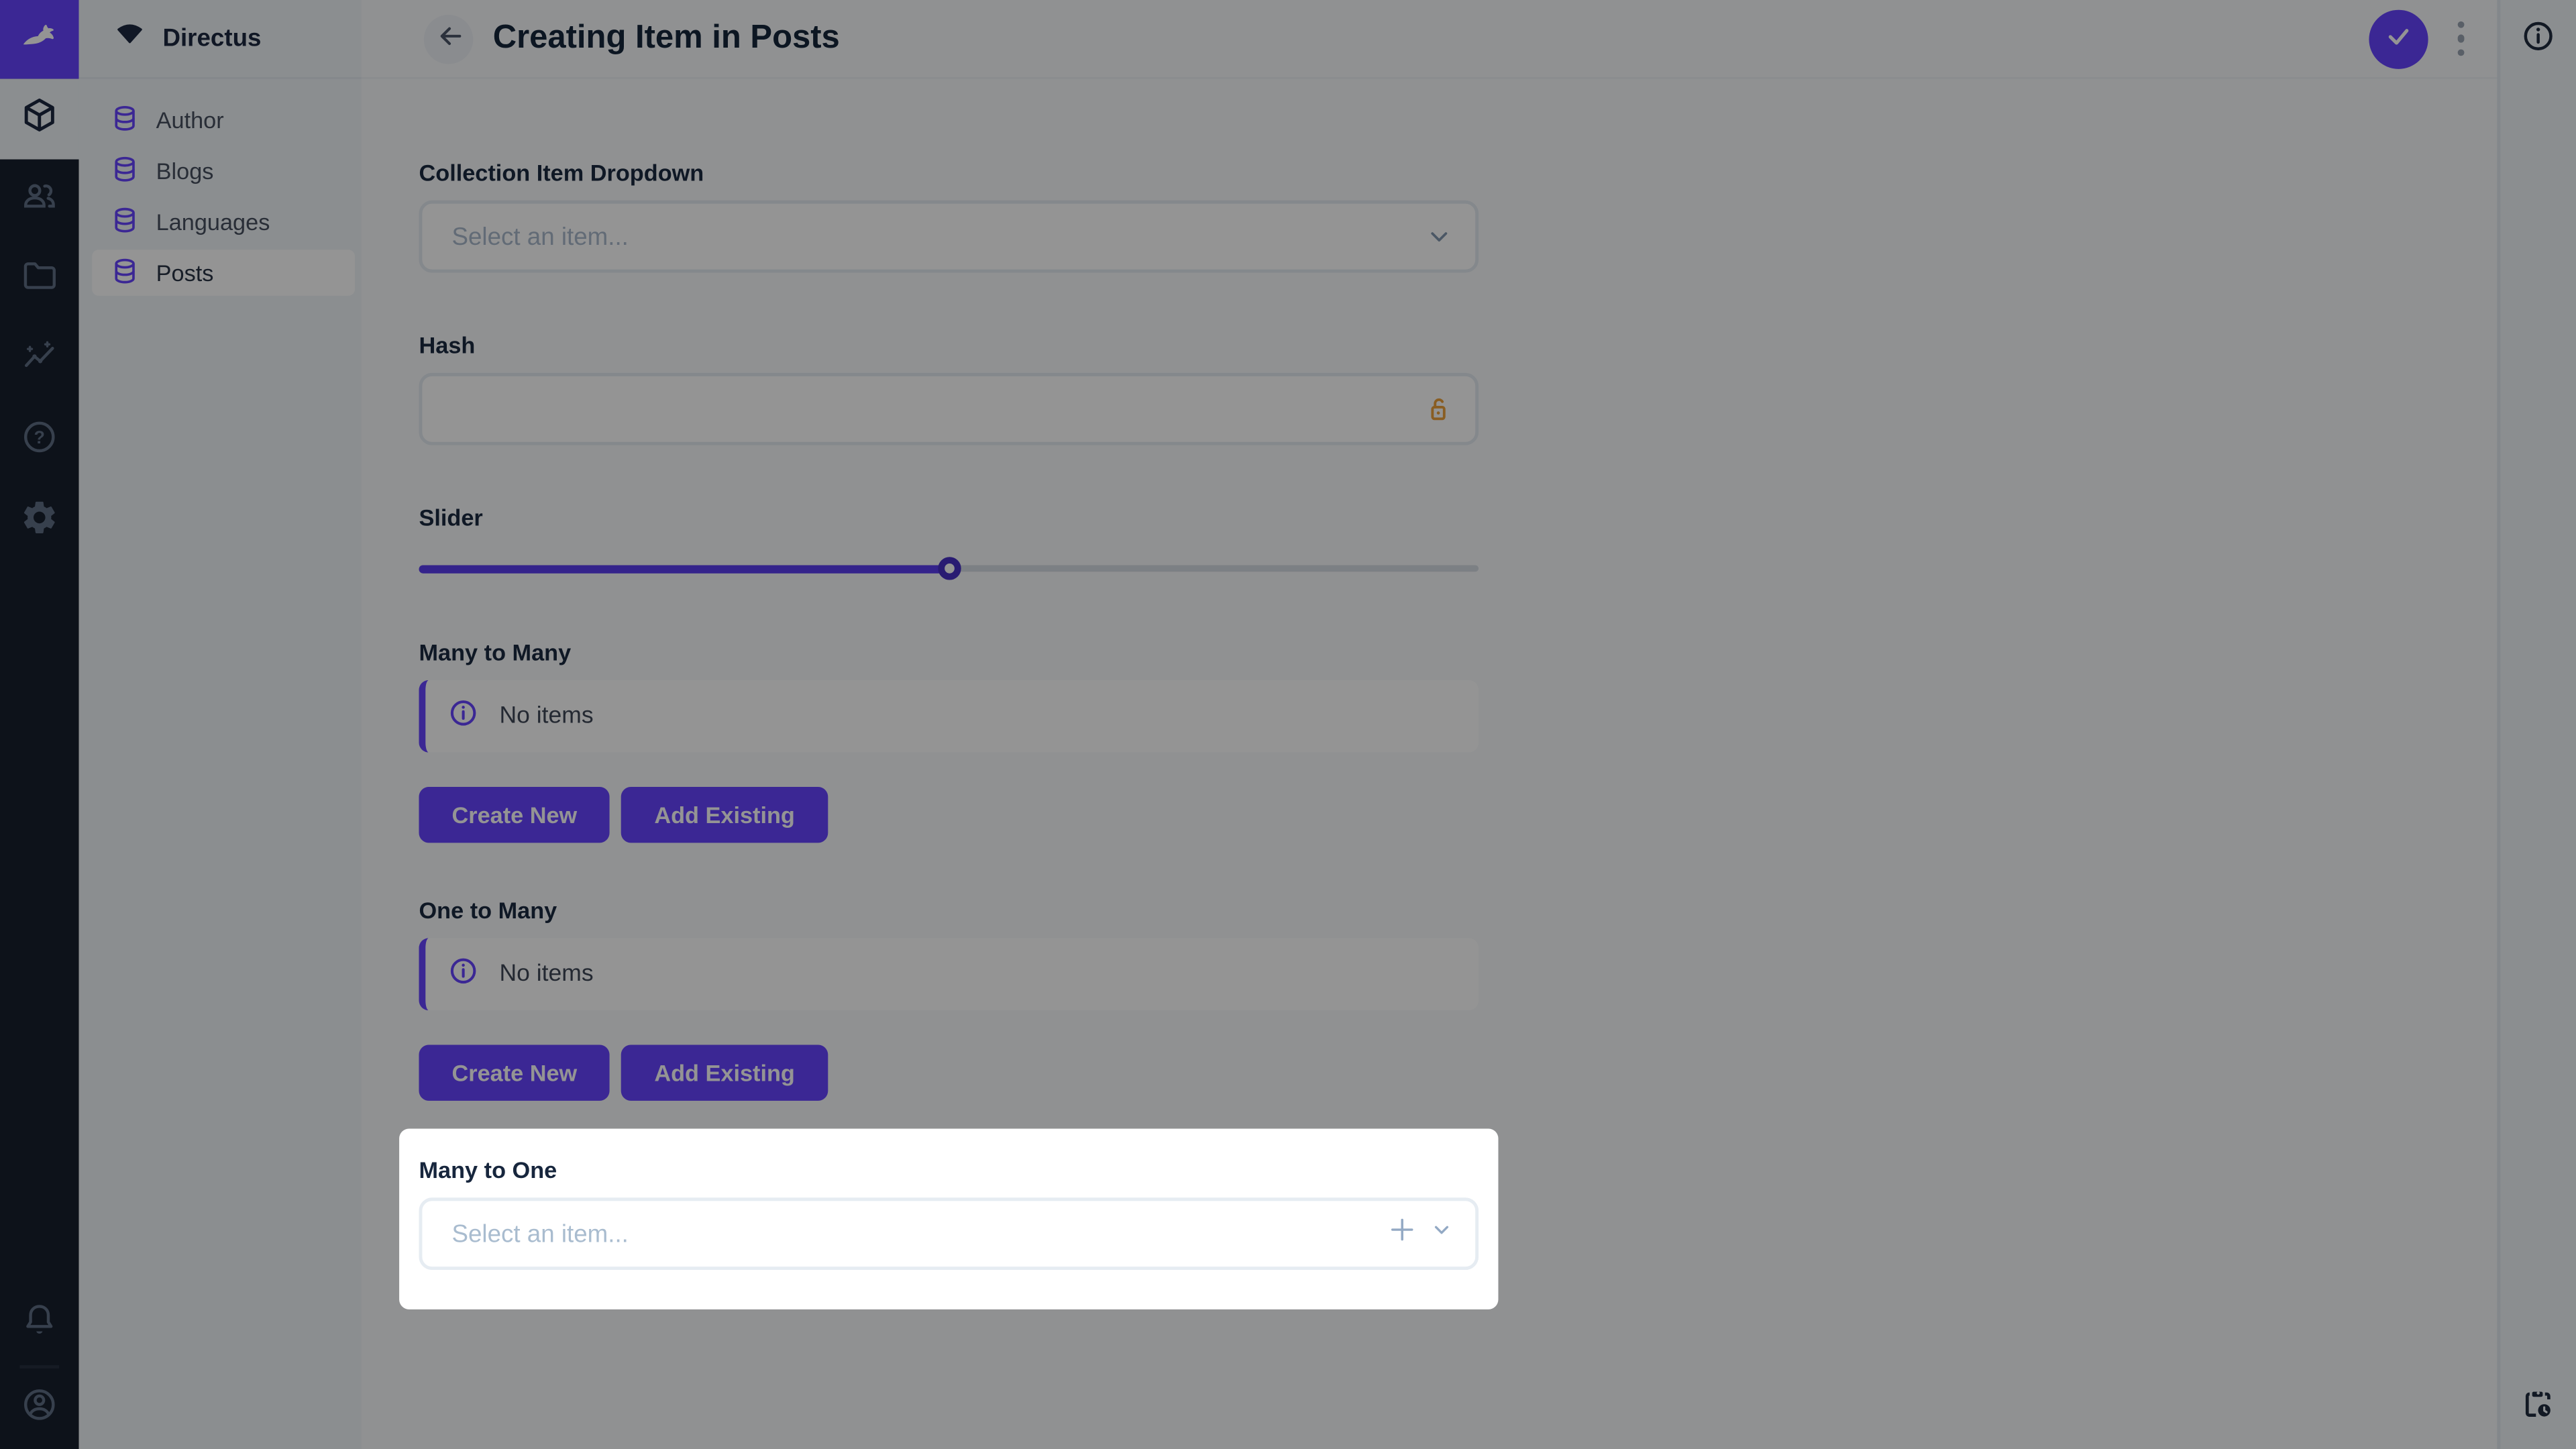 This screenshot has height=1449, width=2576. I want to click on module-settings, so click(39, 522).